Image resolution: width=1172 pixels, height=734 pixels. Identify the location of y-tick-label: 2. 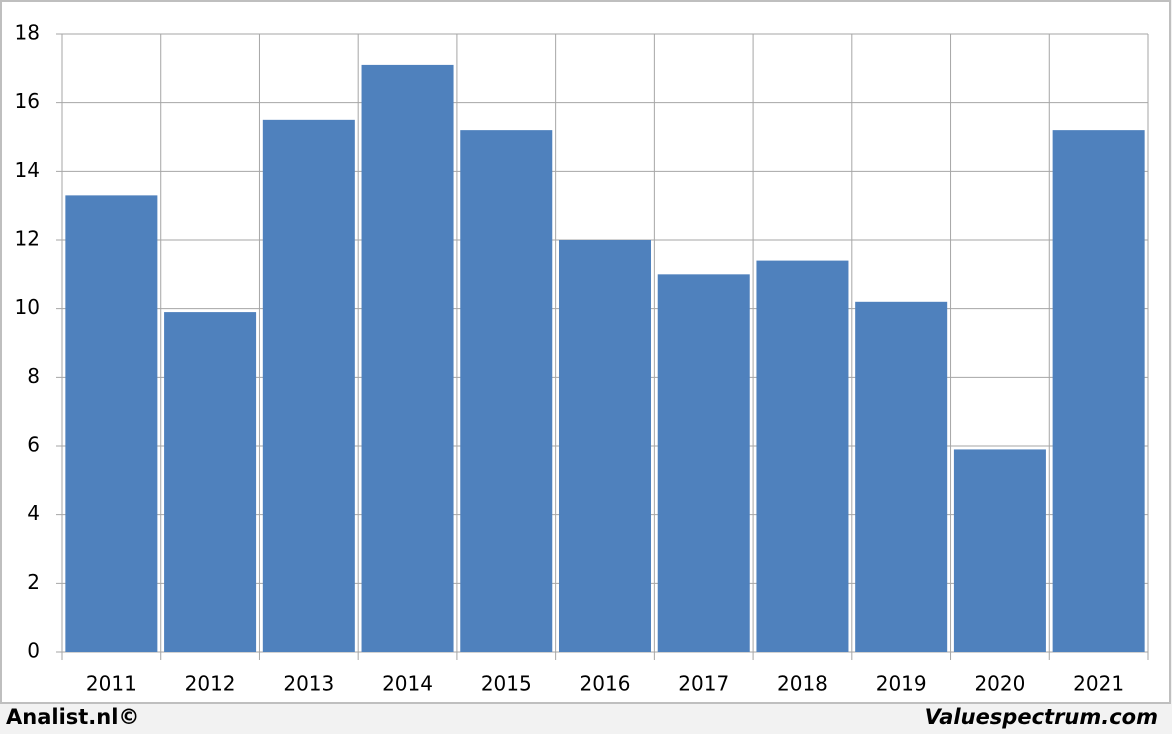
(33, 582).